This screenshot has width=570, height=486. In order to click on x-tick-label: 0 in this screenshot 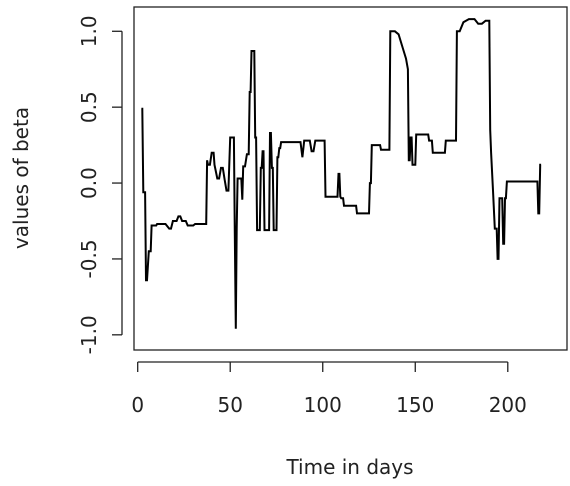, I will do `click(137, 405)`.